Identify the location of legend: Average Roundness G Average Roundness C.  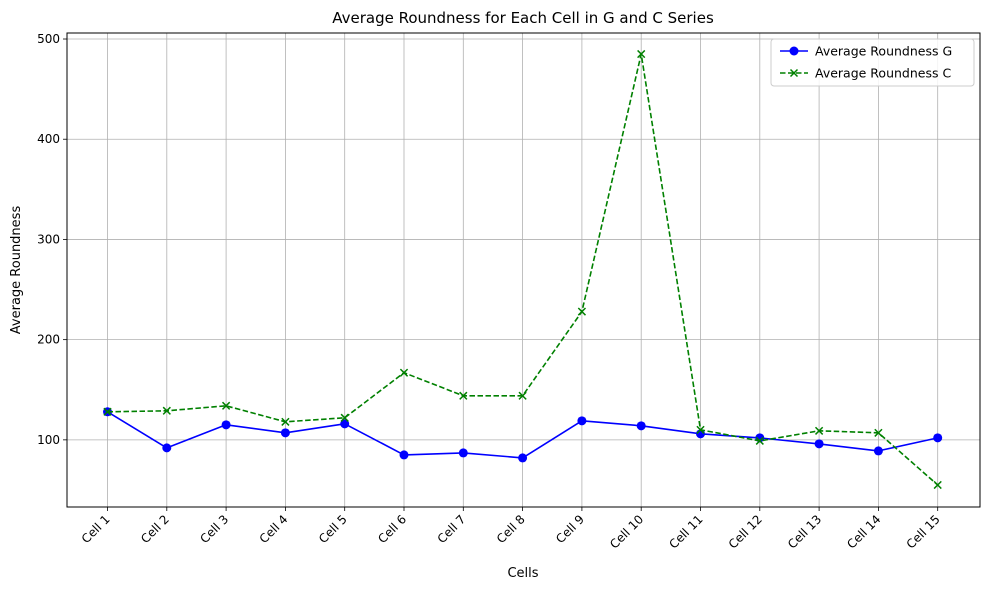
(872, 62).